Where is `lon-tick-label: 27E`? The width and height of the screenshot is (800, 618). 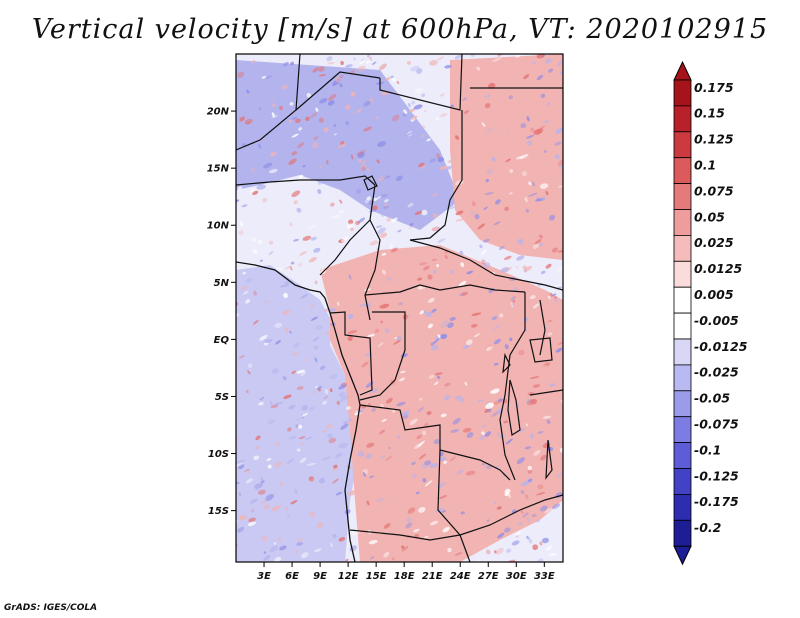
lon-tick-label: 27E is located at coordinates (488, 576).